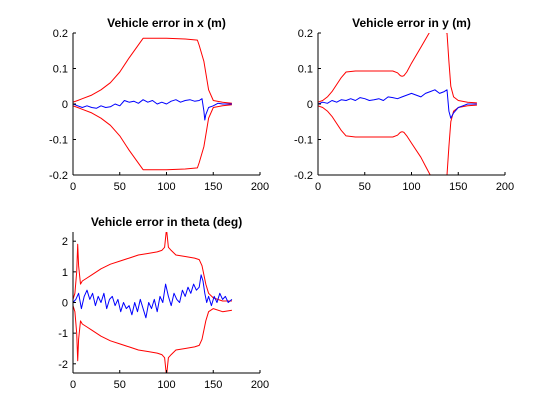  What do you see at coordinates (166, 23) in the screenshot?
I see `subplot-title: Vehicle error in x (m)` at bounding box center [166, 23].